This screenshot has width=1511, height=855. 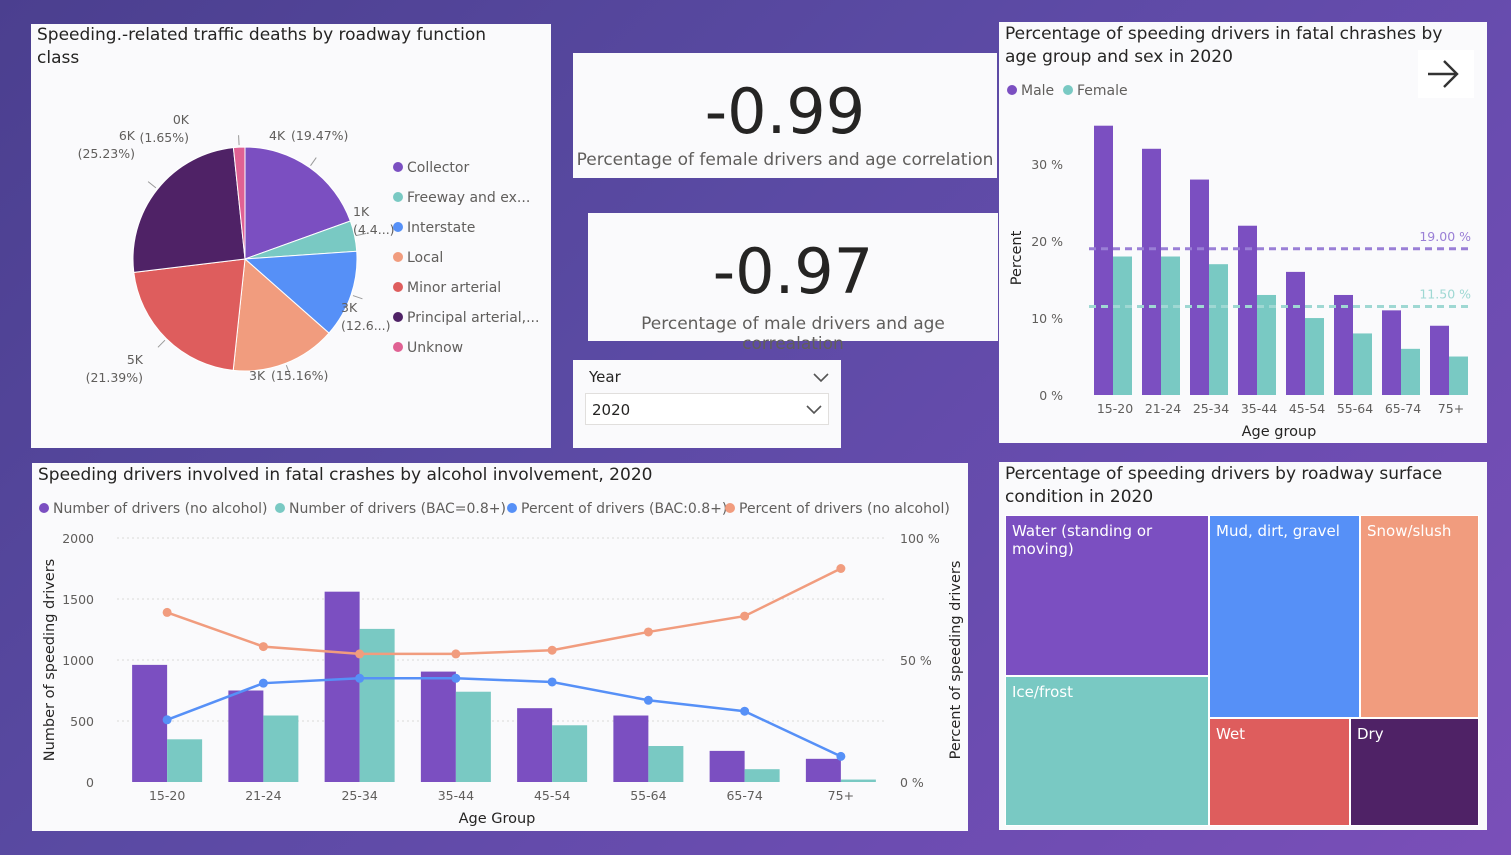 What do you see at coordinates (1414, 772) in the screenshot?
I see `treemap-cell: Dry` at bounding box center [1414, 772].